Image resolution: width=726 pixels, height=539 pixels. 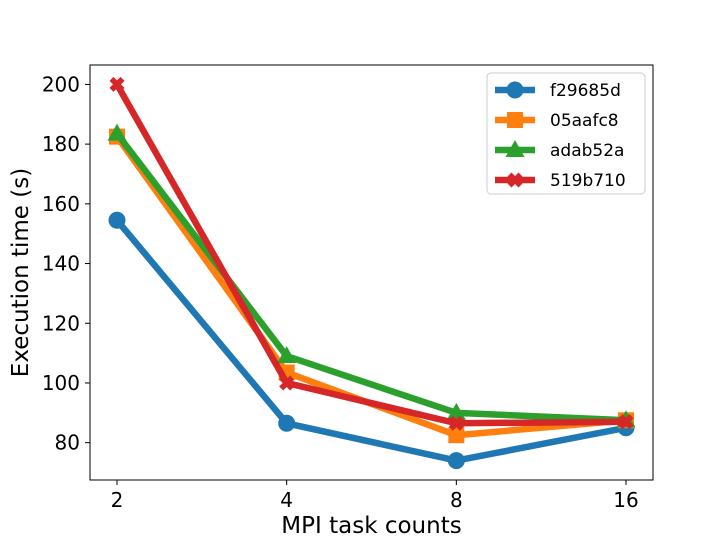 What do you see at coordinates (588, 181) in the screenshot?
I see `legend-label-519b710: 519b710` at bounding box center [588, 181].